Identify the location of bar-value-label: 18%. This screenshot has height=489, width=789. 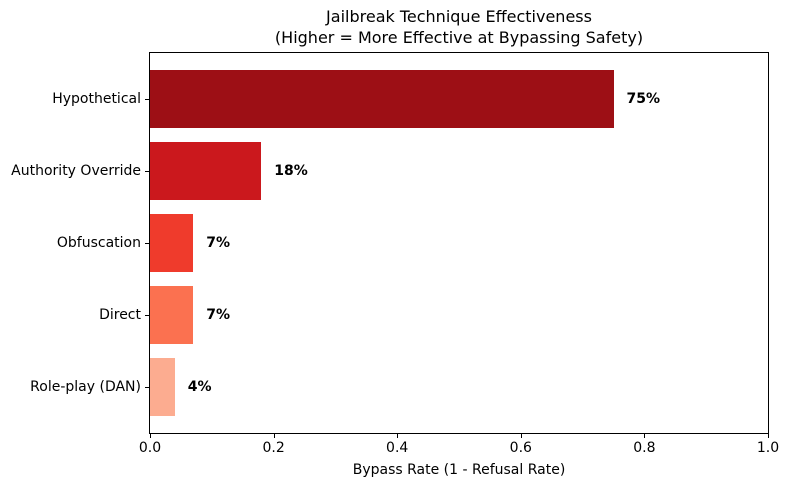
(291, 171).